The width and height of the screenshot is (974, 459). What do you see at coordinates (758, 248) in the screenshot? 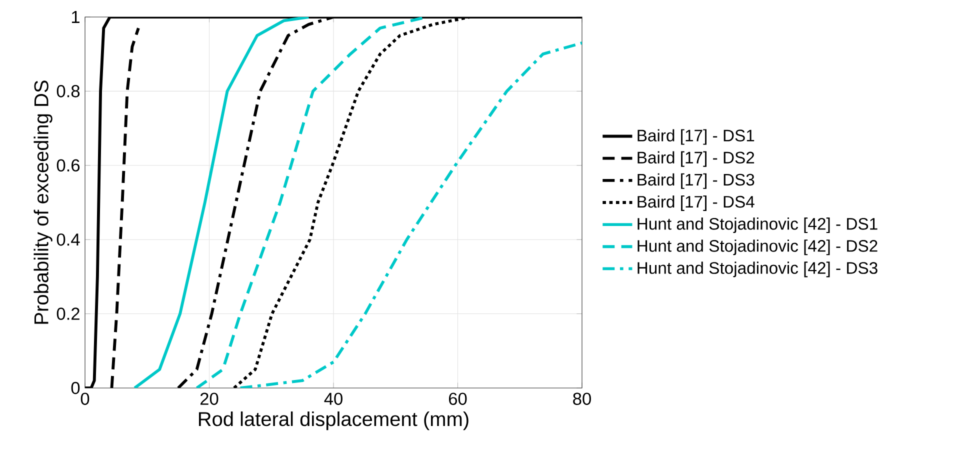
I see `legend-label: Hunt and Stojadinovic [42] - DS2` at bounding box center [758, 248].